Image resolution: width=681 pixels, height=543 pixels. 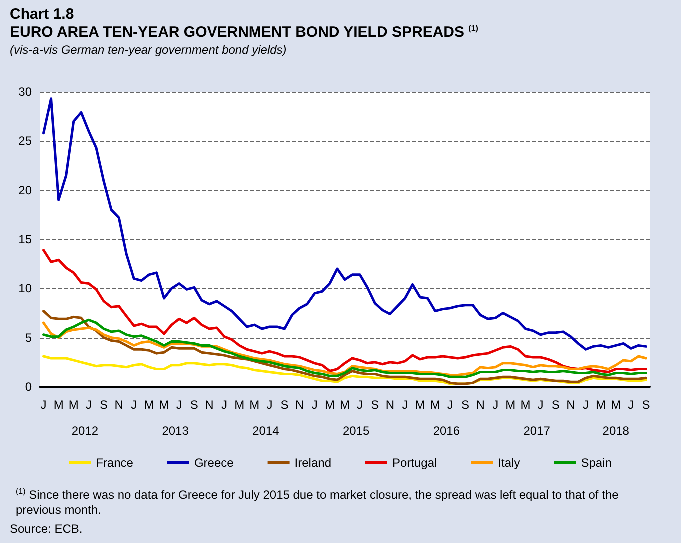 What do you see at coordinates (25, 141) in the screenshot?
I see `y-tick-label: 25` at bounding box center [25, 141].